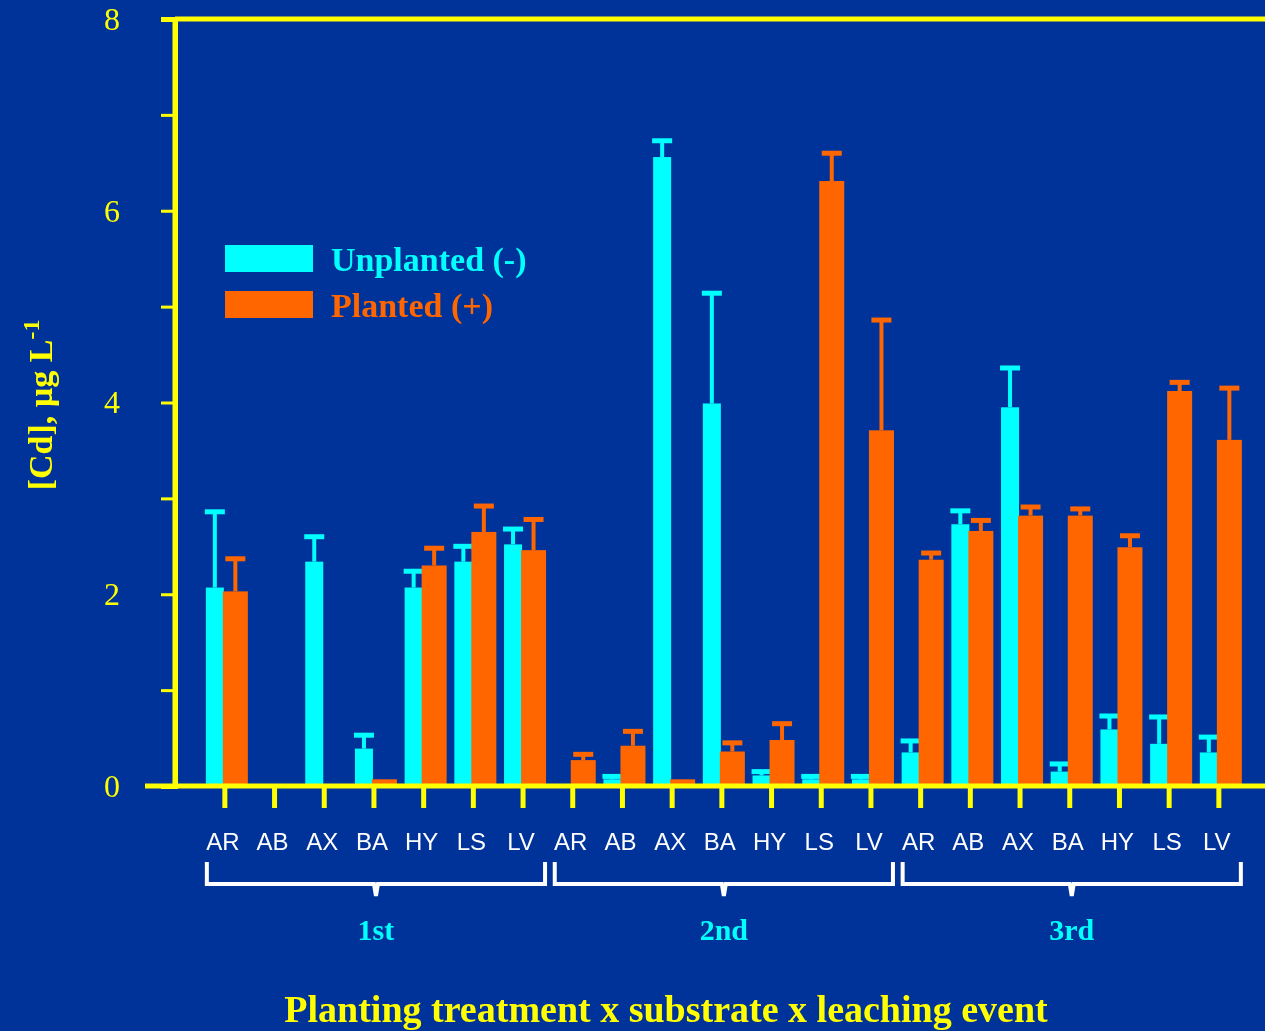 The height and width of the screenshot is (1031, 1265). What do you see at coordinates (1072, 929) in the screenshot?
I see `text: 3rd` at bounding box center [1072, 929].